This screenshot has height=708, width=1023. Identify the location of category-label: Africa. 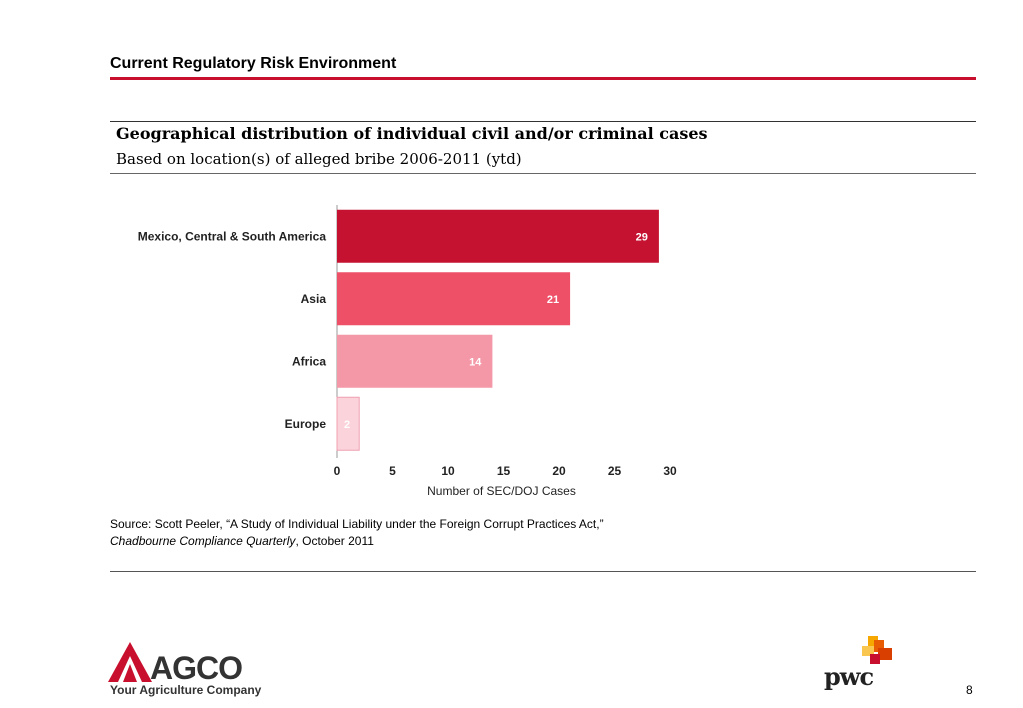
(309, 361).